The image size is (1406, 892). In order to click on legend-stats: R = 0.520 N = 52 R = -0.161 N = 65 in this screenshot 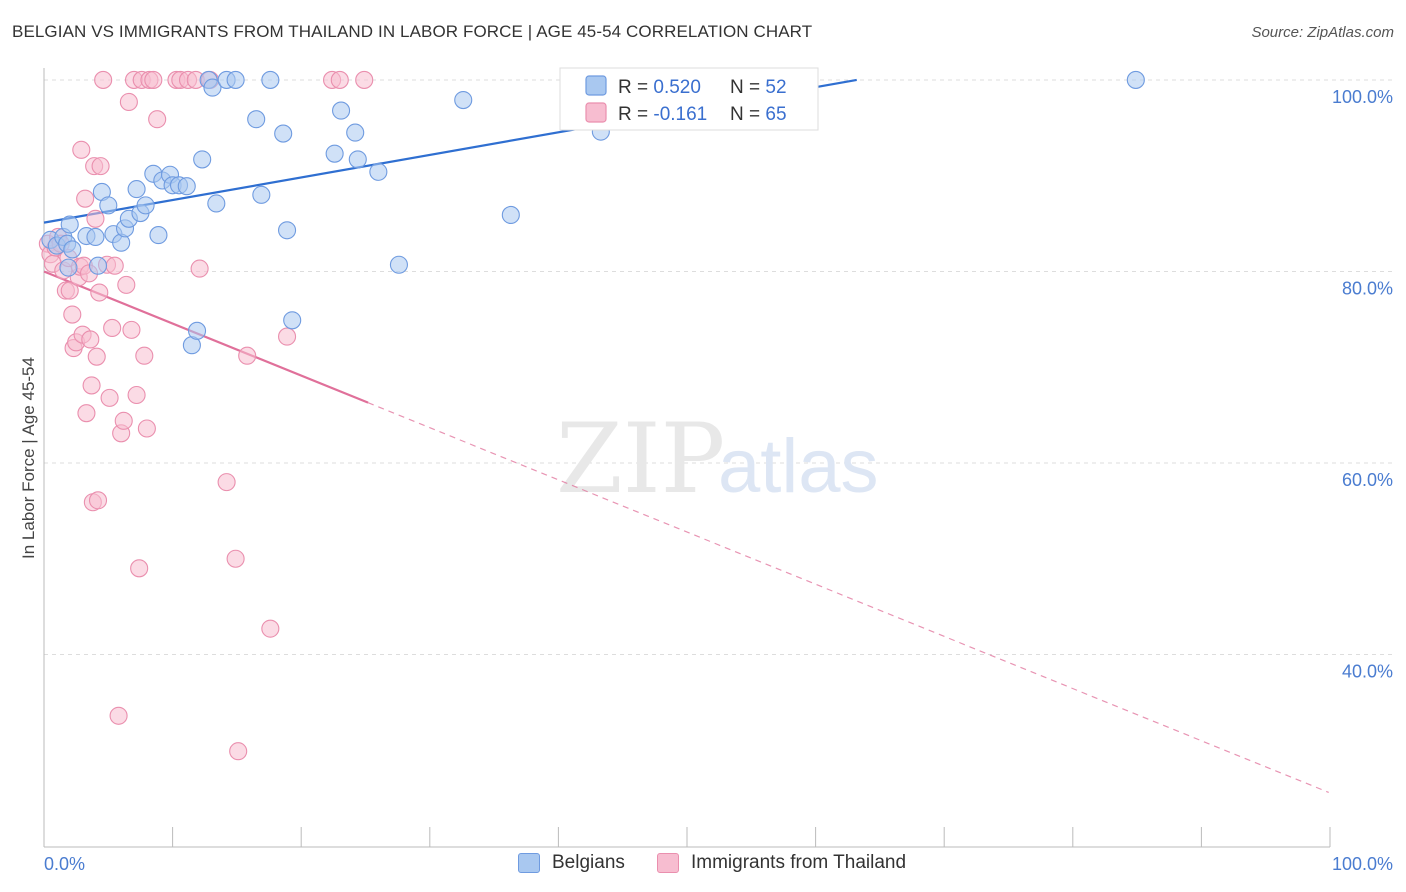, I will do `click(689, 99)`.